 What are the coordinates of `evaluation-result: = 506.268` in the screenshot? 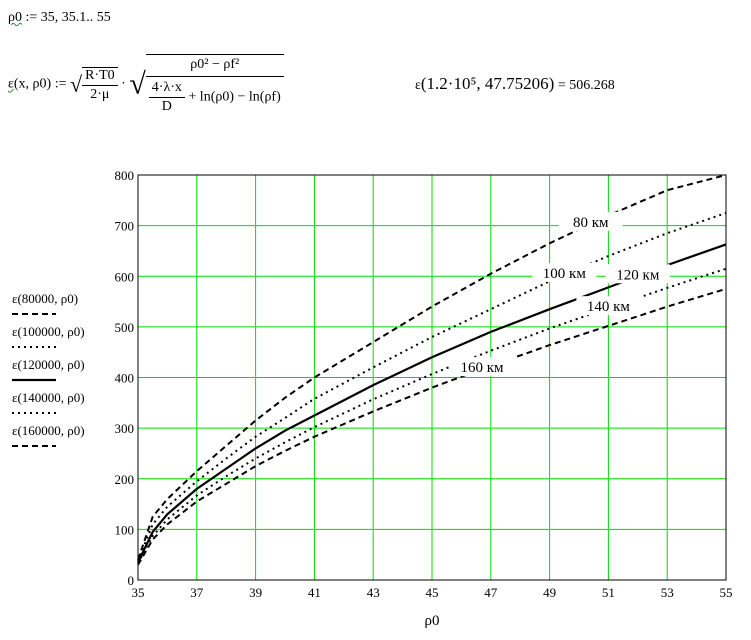 It's located at (586, 85).